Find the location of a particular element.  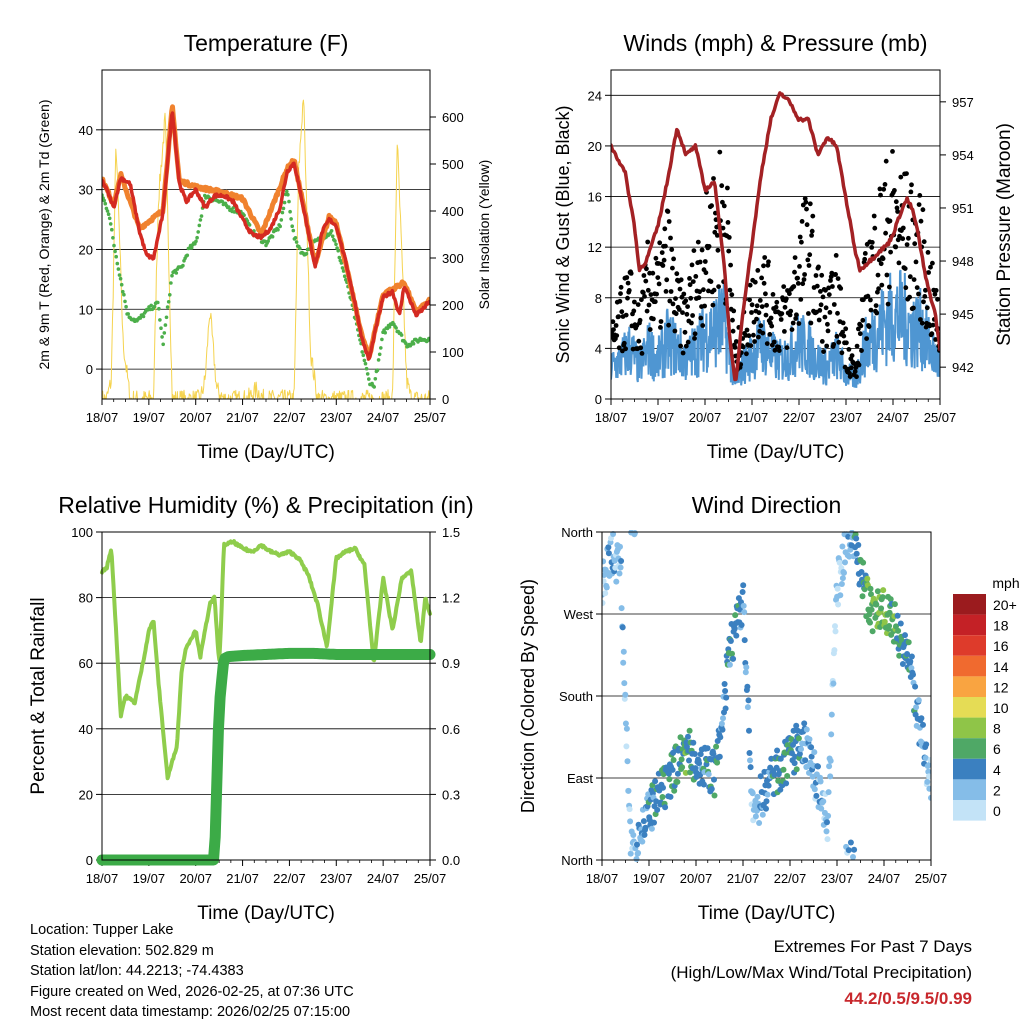

legend-label: 6 is located at coordinates (997, 749).